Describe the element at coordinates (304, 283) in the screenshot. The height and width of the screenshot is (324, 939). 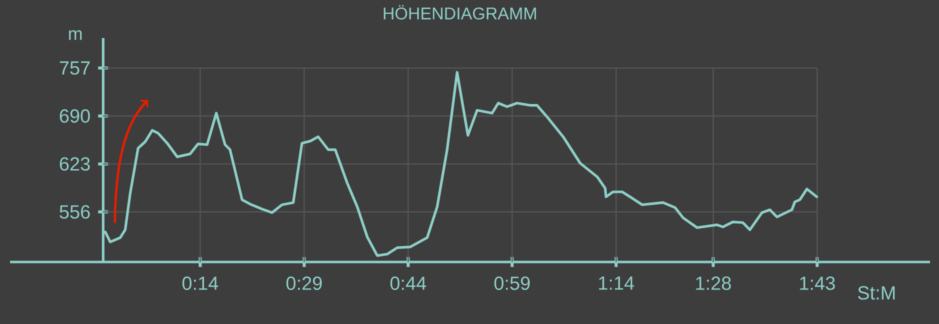
I see `x-tick-label: 0:29` at that location.